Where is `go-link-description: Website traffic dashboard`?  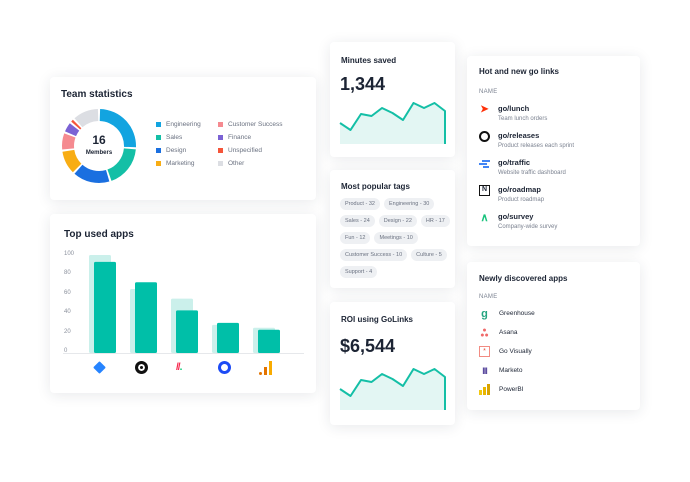 go-link-description: Website traffic dashboard is located at coordinates (532, 173).